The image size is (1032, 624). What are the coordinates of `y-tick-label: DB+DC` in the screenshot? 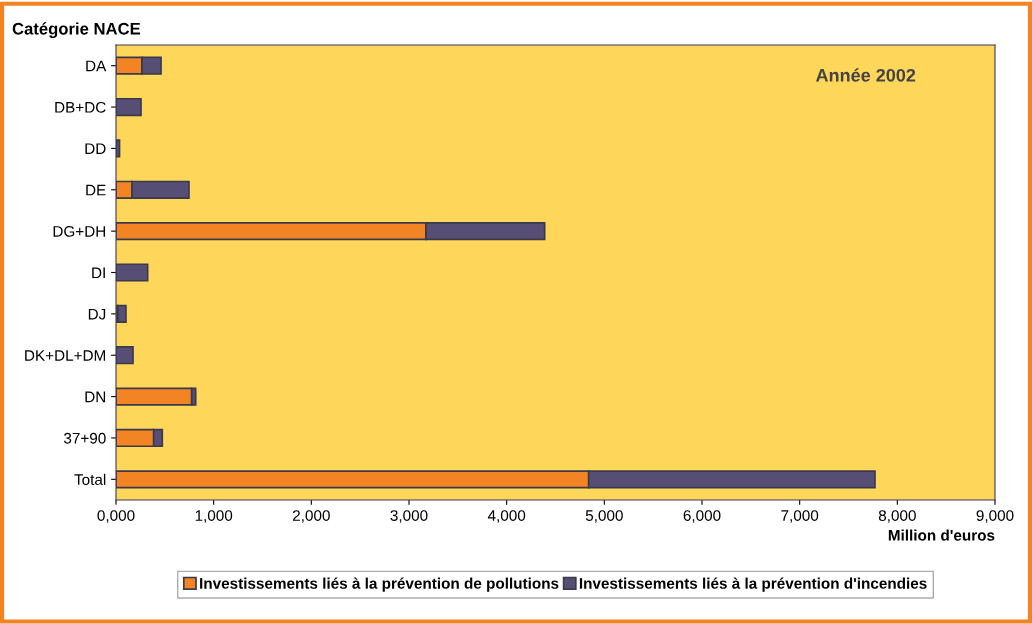 It's located at (80, 107).